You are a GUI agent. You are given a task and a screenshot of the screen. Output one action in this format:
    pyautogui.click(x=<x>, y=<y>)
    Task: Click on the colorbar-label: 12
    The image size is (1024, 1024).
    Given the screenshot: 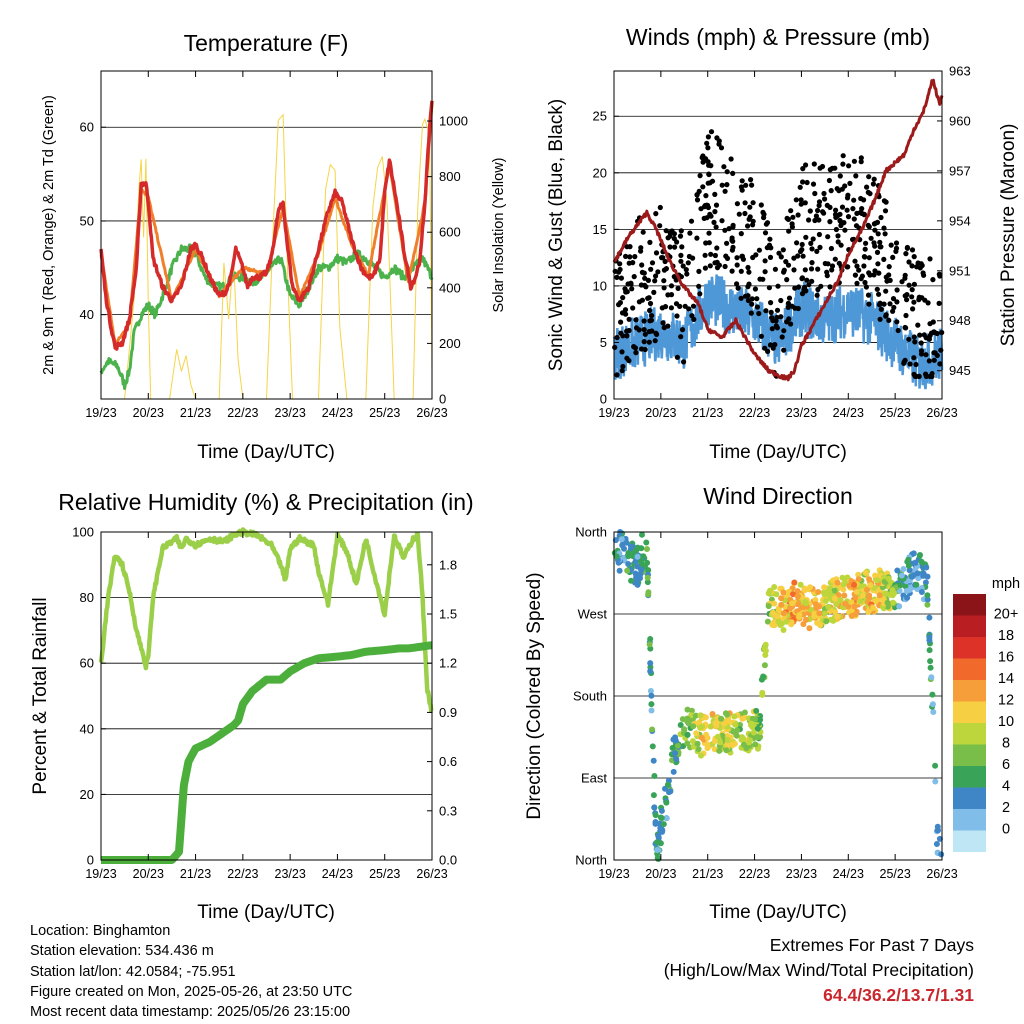 What is the action you would take?
    pyautogui.click(x=1006, y=701)
    